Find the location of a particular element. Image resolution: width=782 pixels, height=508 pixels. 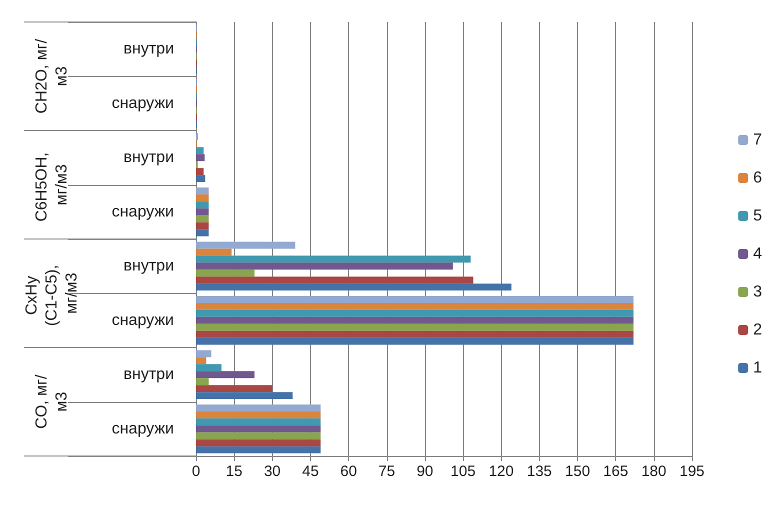

x-tick-label: 30 is located at coordinates (272, 471).